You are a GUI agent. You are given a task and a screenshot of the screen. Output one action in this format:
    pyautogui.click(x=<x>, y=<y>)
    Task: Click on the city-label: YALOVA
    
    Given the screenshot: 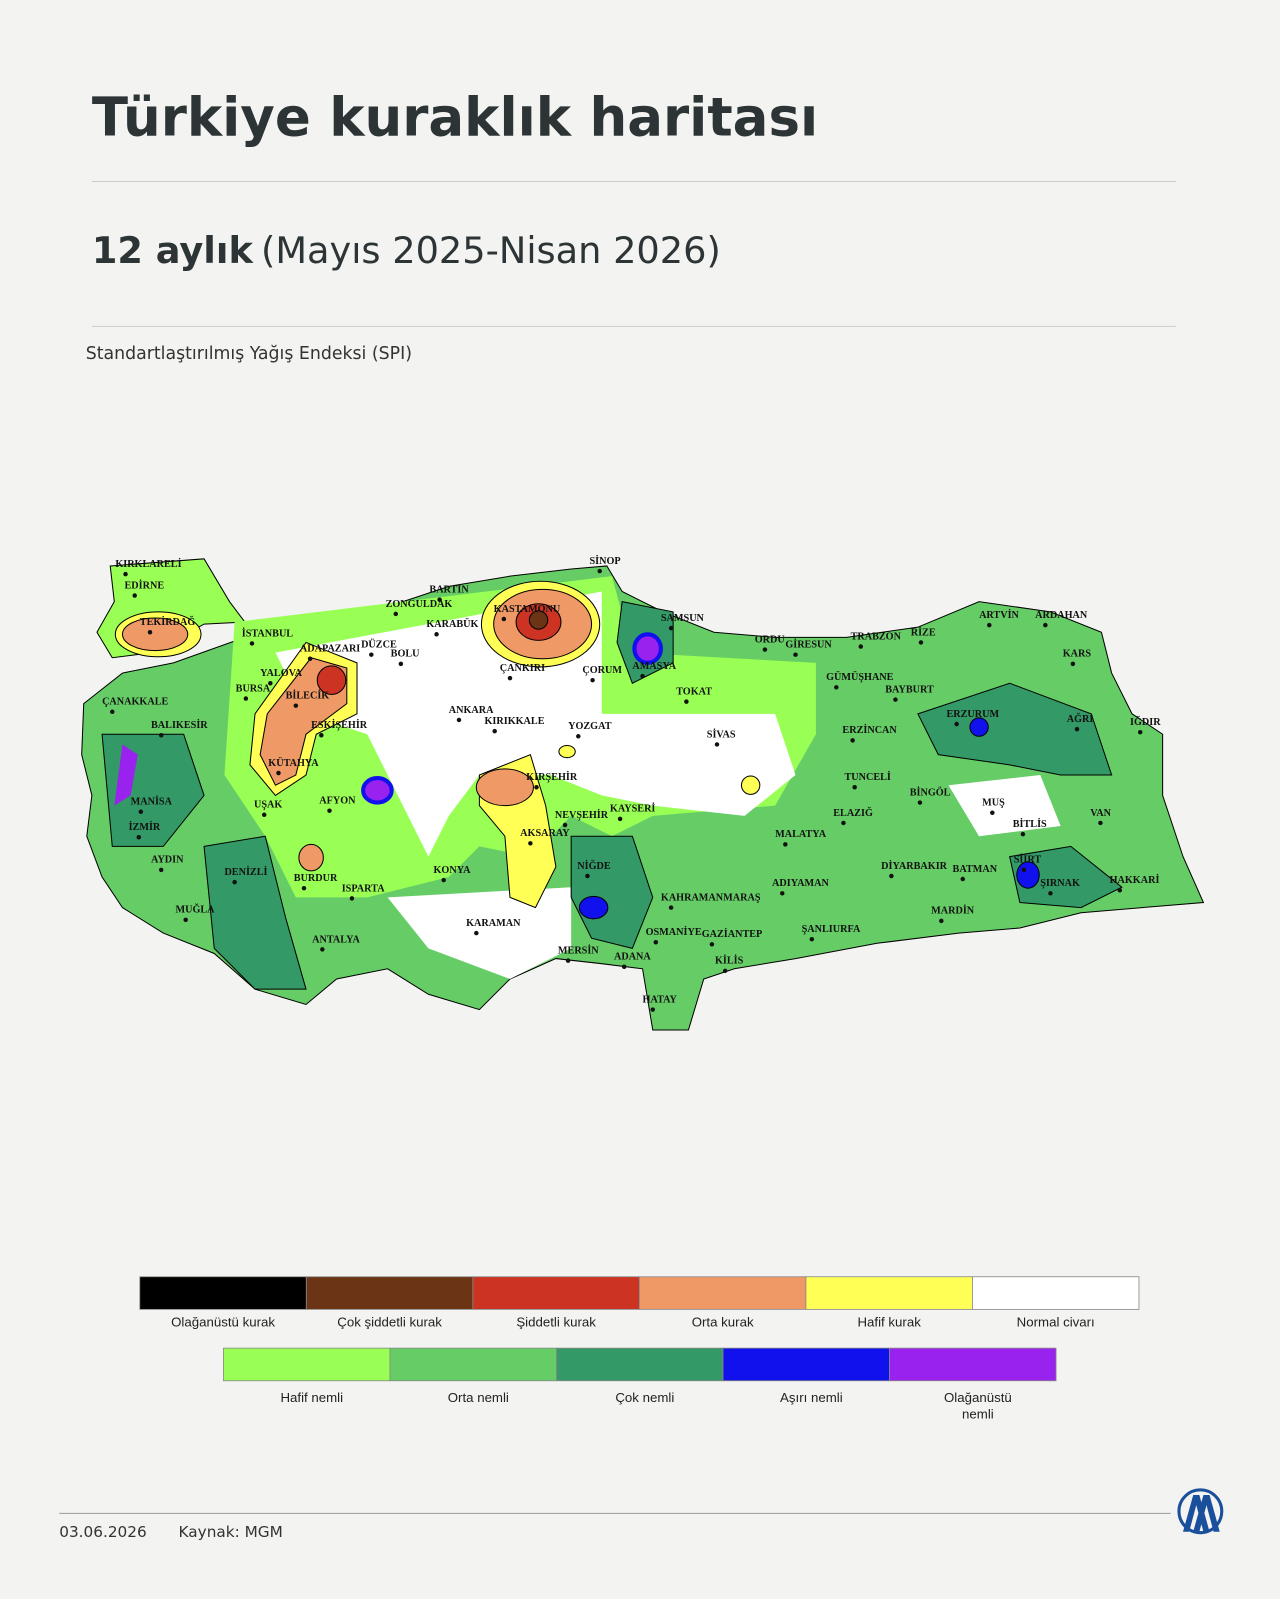 What is the action you would take?
    pyautogui.click(x=281, y=673)
    